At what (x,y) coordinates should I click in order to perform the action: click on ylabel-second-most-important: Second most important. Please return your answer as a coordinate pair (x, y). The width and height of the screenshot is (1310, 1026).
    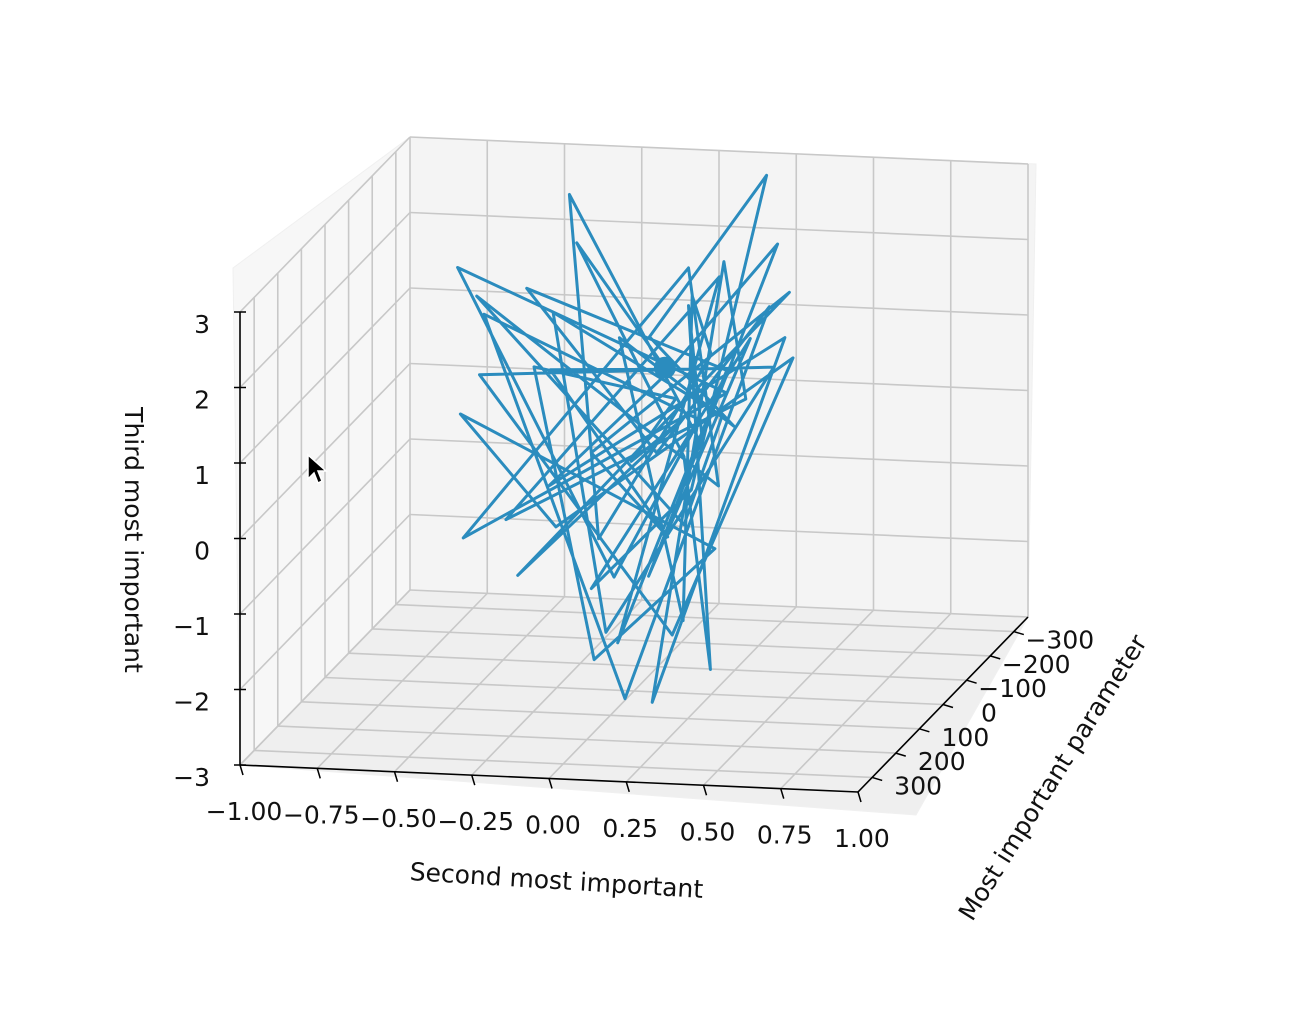
    Looking at the image, I should click on (556, 880).